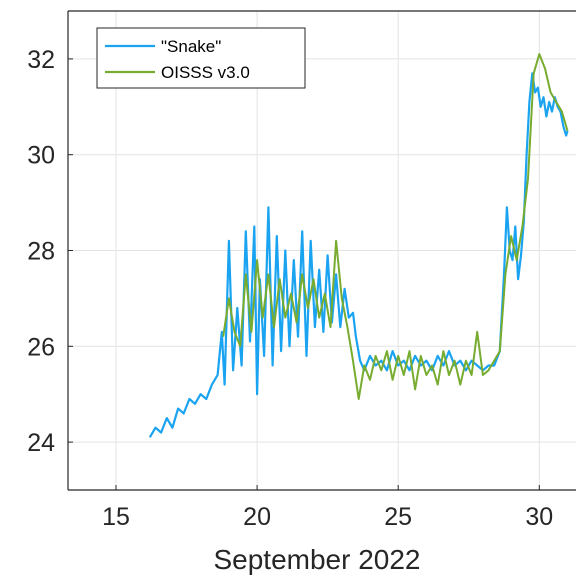 The image size is (576, 583). Describe the element at coordinates (191, 46) in the screenshot. I see `legend-label: "Snake"` at that location.